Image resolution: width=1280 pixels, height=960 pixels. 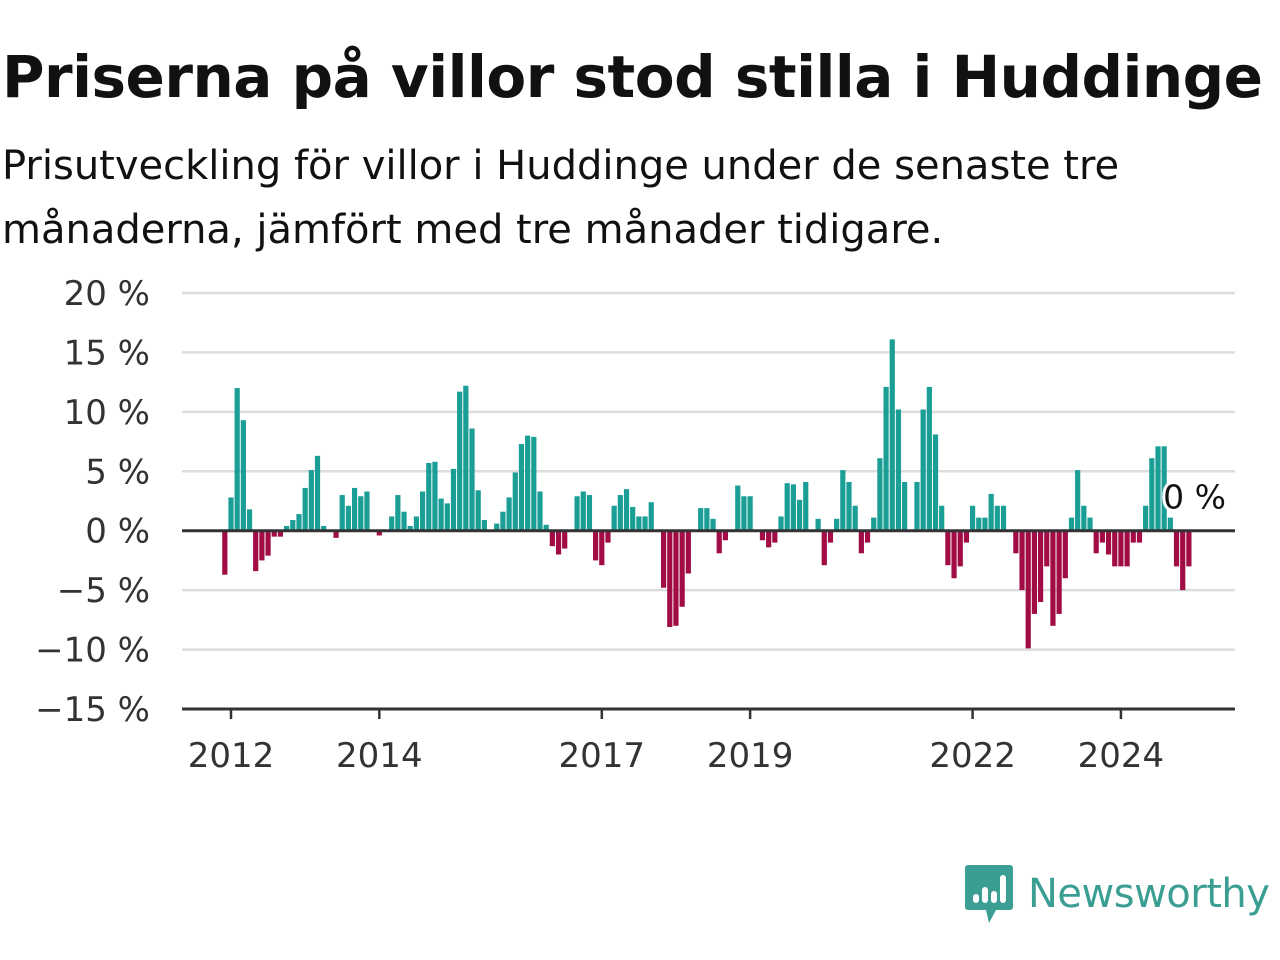 What do you see at coordinates (972, 756) in the screenshot?
I see `x-tick-label: 2022` at bounding box center [972, 756].